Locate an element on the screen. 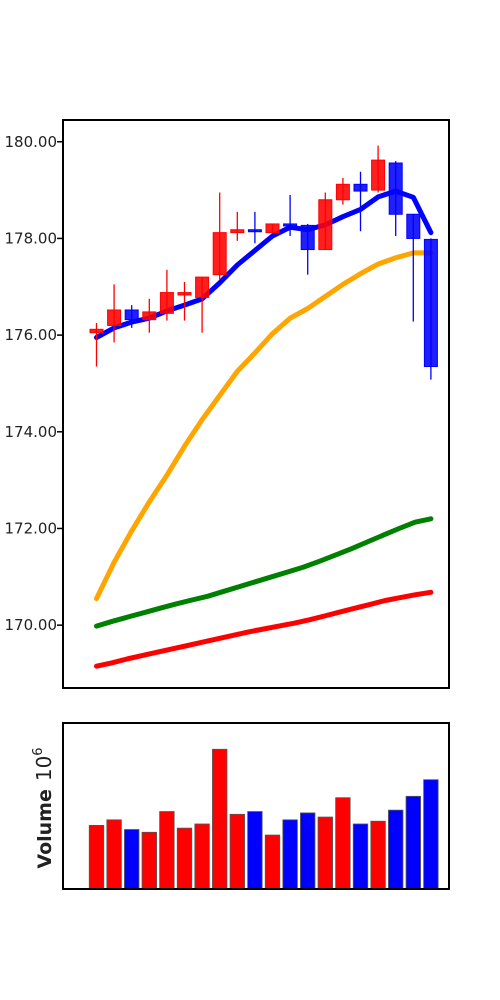 This screenshot has height=1000, width=500. price-tick-label: 178.00 is located at coordinates (31, 238).